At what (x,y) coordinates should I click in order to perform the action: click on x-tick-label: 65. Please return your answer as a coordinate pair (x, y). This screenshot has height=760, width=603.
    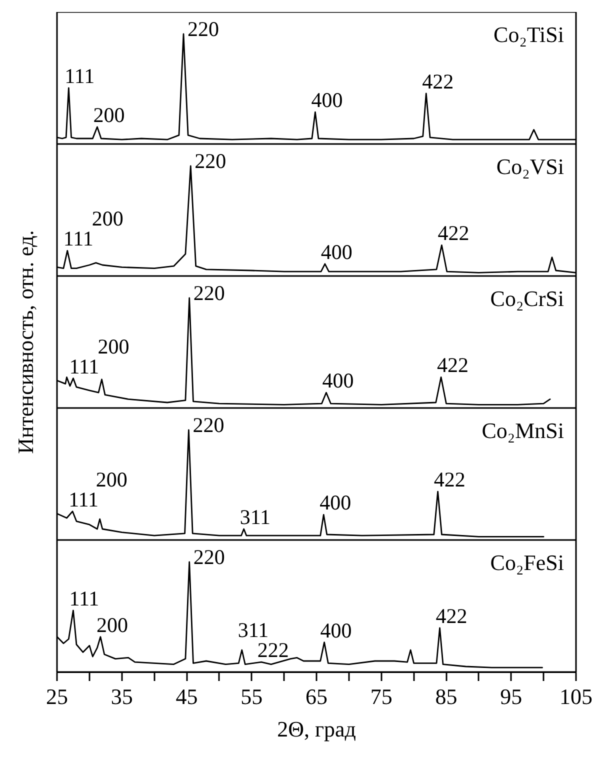
    Looking at the image, I should click on (317, 696).